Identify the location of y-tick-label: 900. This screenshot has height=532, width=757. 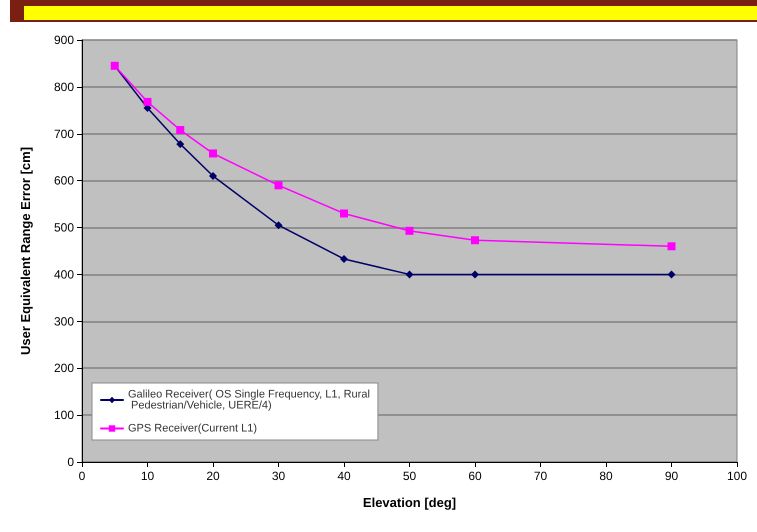
(64, 40).